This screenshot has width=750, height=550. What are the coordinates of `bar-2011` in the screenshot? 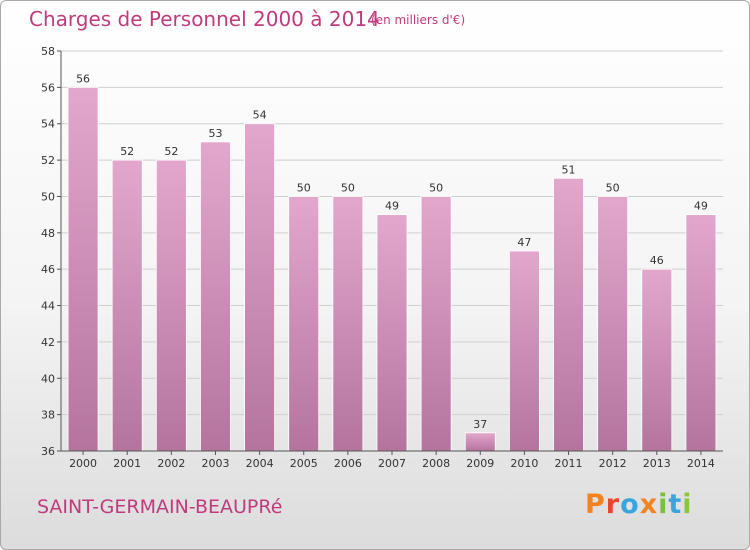 It's located at (568, 314).